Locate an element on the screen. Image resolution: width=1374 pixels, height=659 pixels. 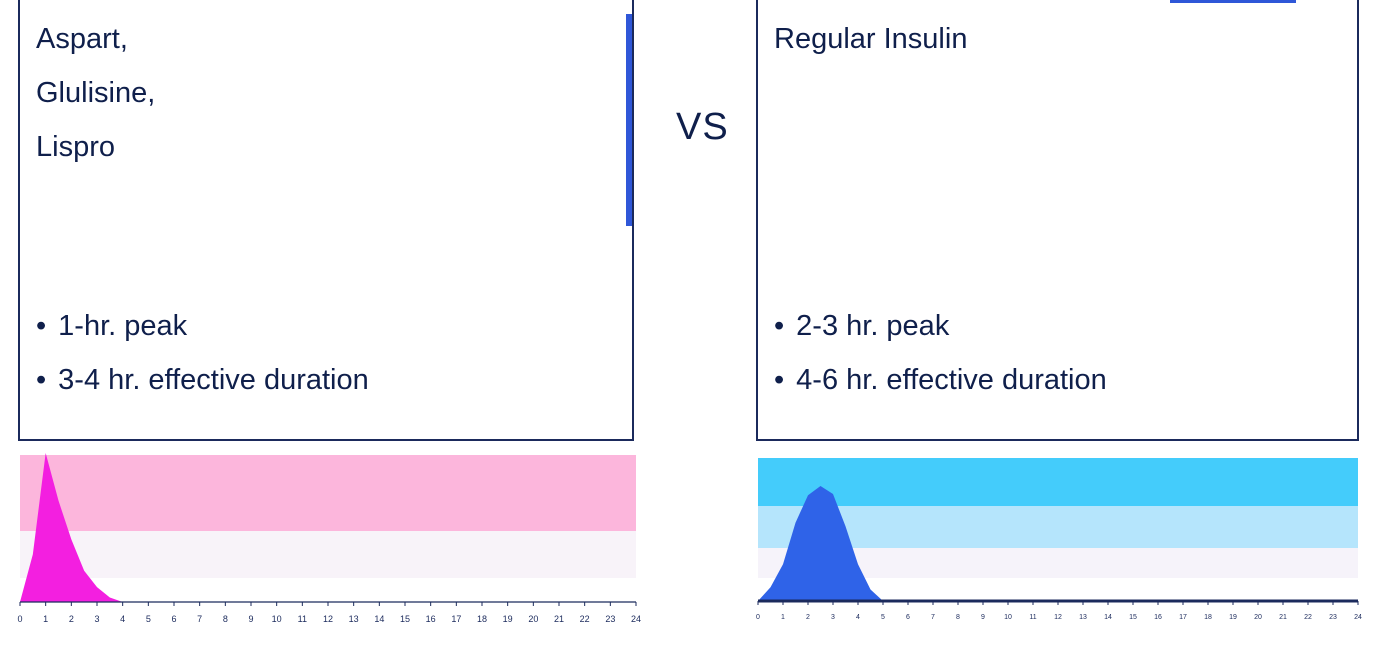
property-bullet: 1-hr. peak is located at coordinates (202, 326).